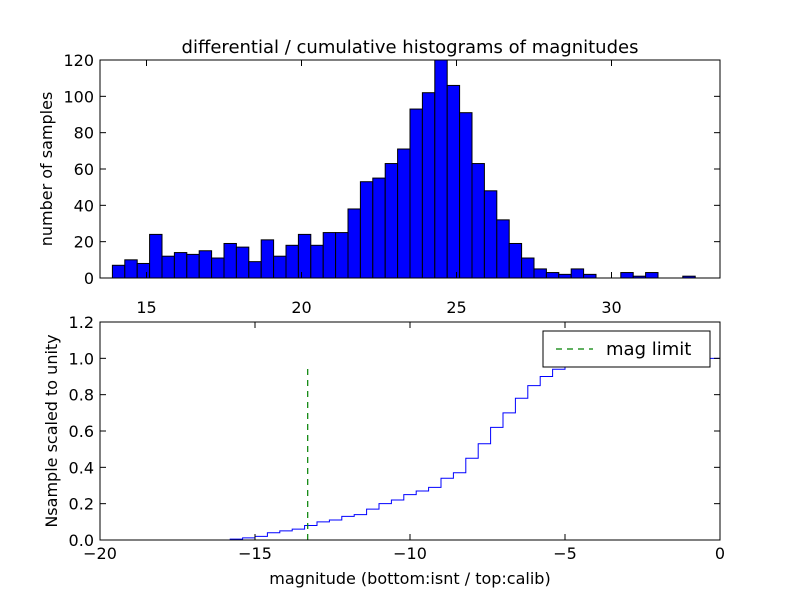 The width and height of the screenshot is (800, 600). What do you see at coordinates (81, 395) in the screenshot?
I see `y-tick-label: 0.8` at bounding box center [81, 395].